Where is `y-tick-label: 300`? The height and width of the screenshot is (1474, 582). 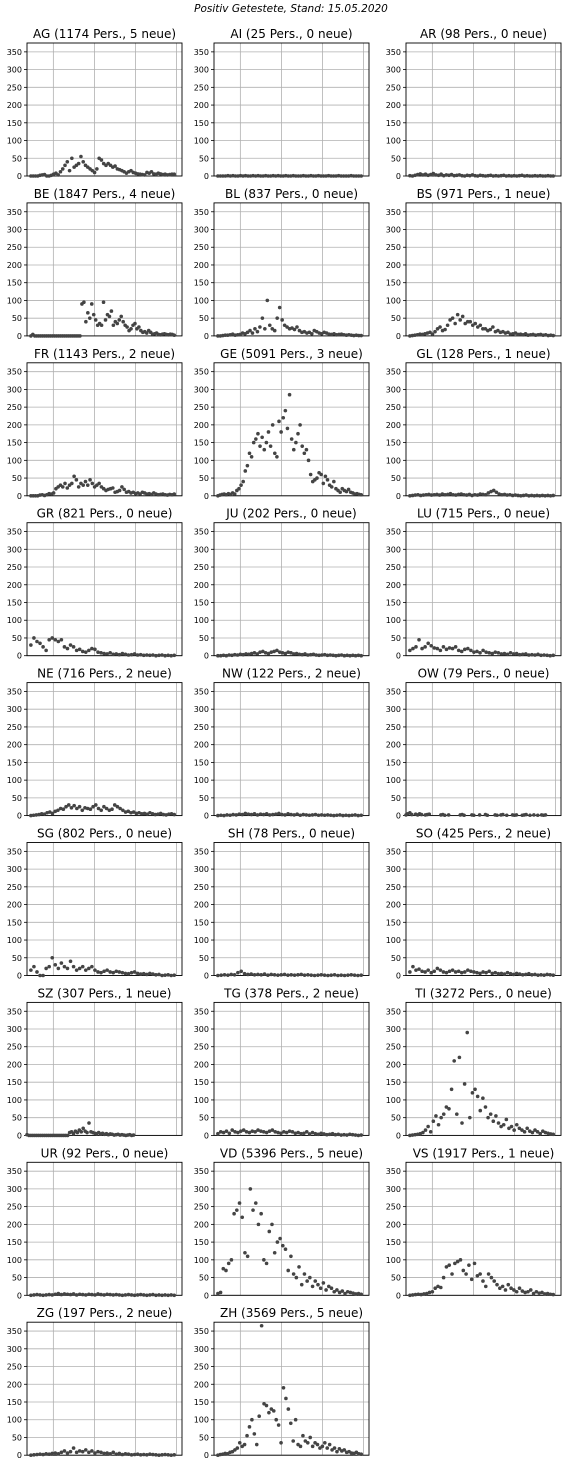
y-tick-label: 300 is located at coordinates (393, 1029).